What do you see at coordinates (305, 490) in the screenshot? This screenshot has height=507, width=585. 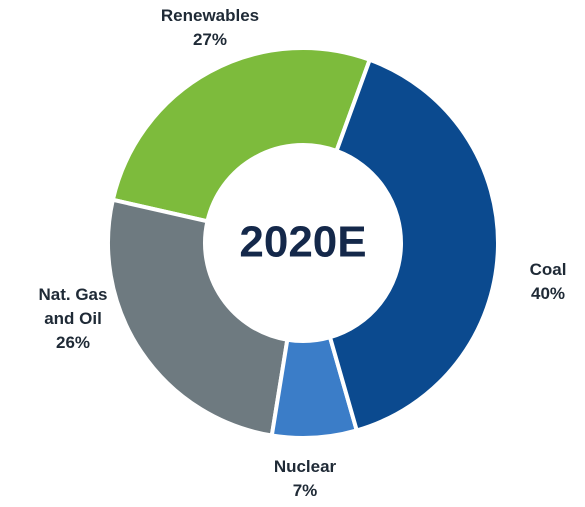 I see `value-label: 7%` at bounding box center [305, 490].